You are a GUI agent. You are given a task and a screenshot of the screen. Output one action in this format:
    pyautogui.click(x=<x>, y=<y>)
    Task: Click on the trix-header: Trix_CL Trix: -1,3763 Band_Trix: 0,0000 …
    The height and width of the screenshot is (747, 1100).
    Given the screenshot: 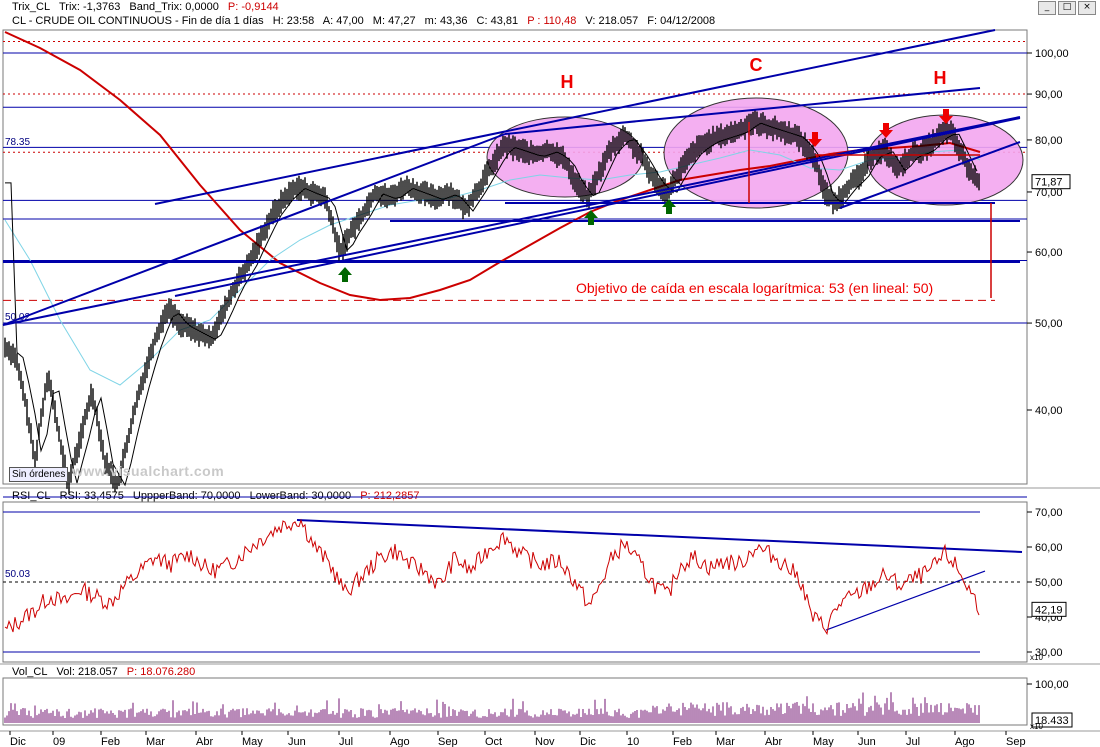 What is the action you would take?
    pyautogui.click(x=148, y=7)
    